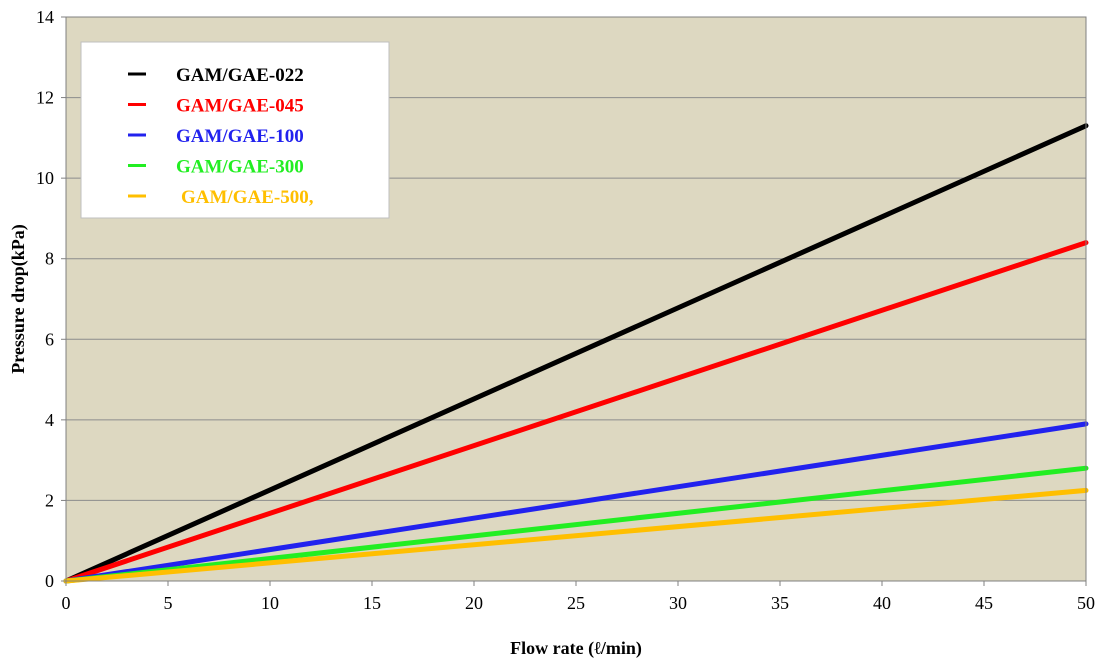 The height and width of the screenshot is (664, 1102). Describe the element at coordinates (270, 603) in the screenshot. I see `x-tick-label: 10` at that location.